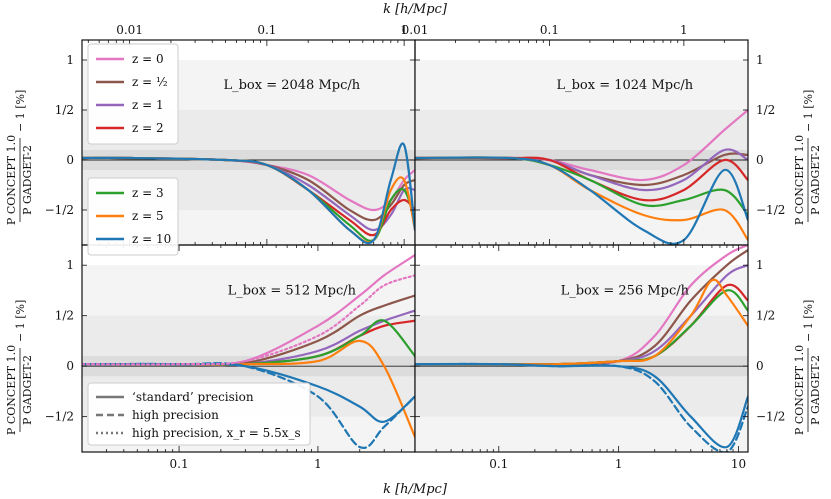  I want to click on y-axis-label-right-bottom: P CONCEPT 1.0 P GADGET-2 − 1 [%], so click(807, 367).